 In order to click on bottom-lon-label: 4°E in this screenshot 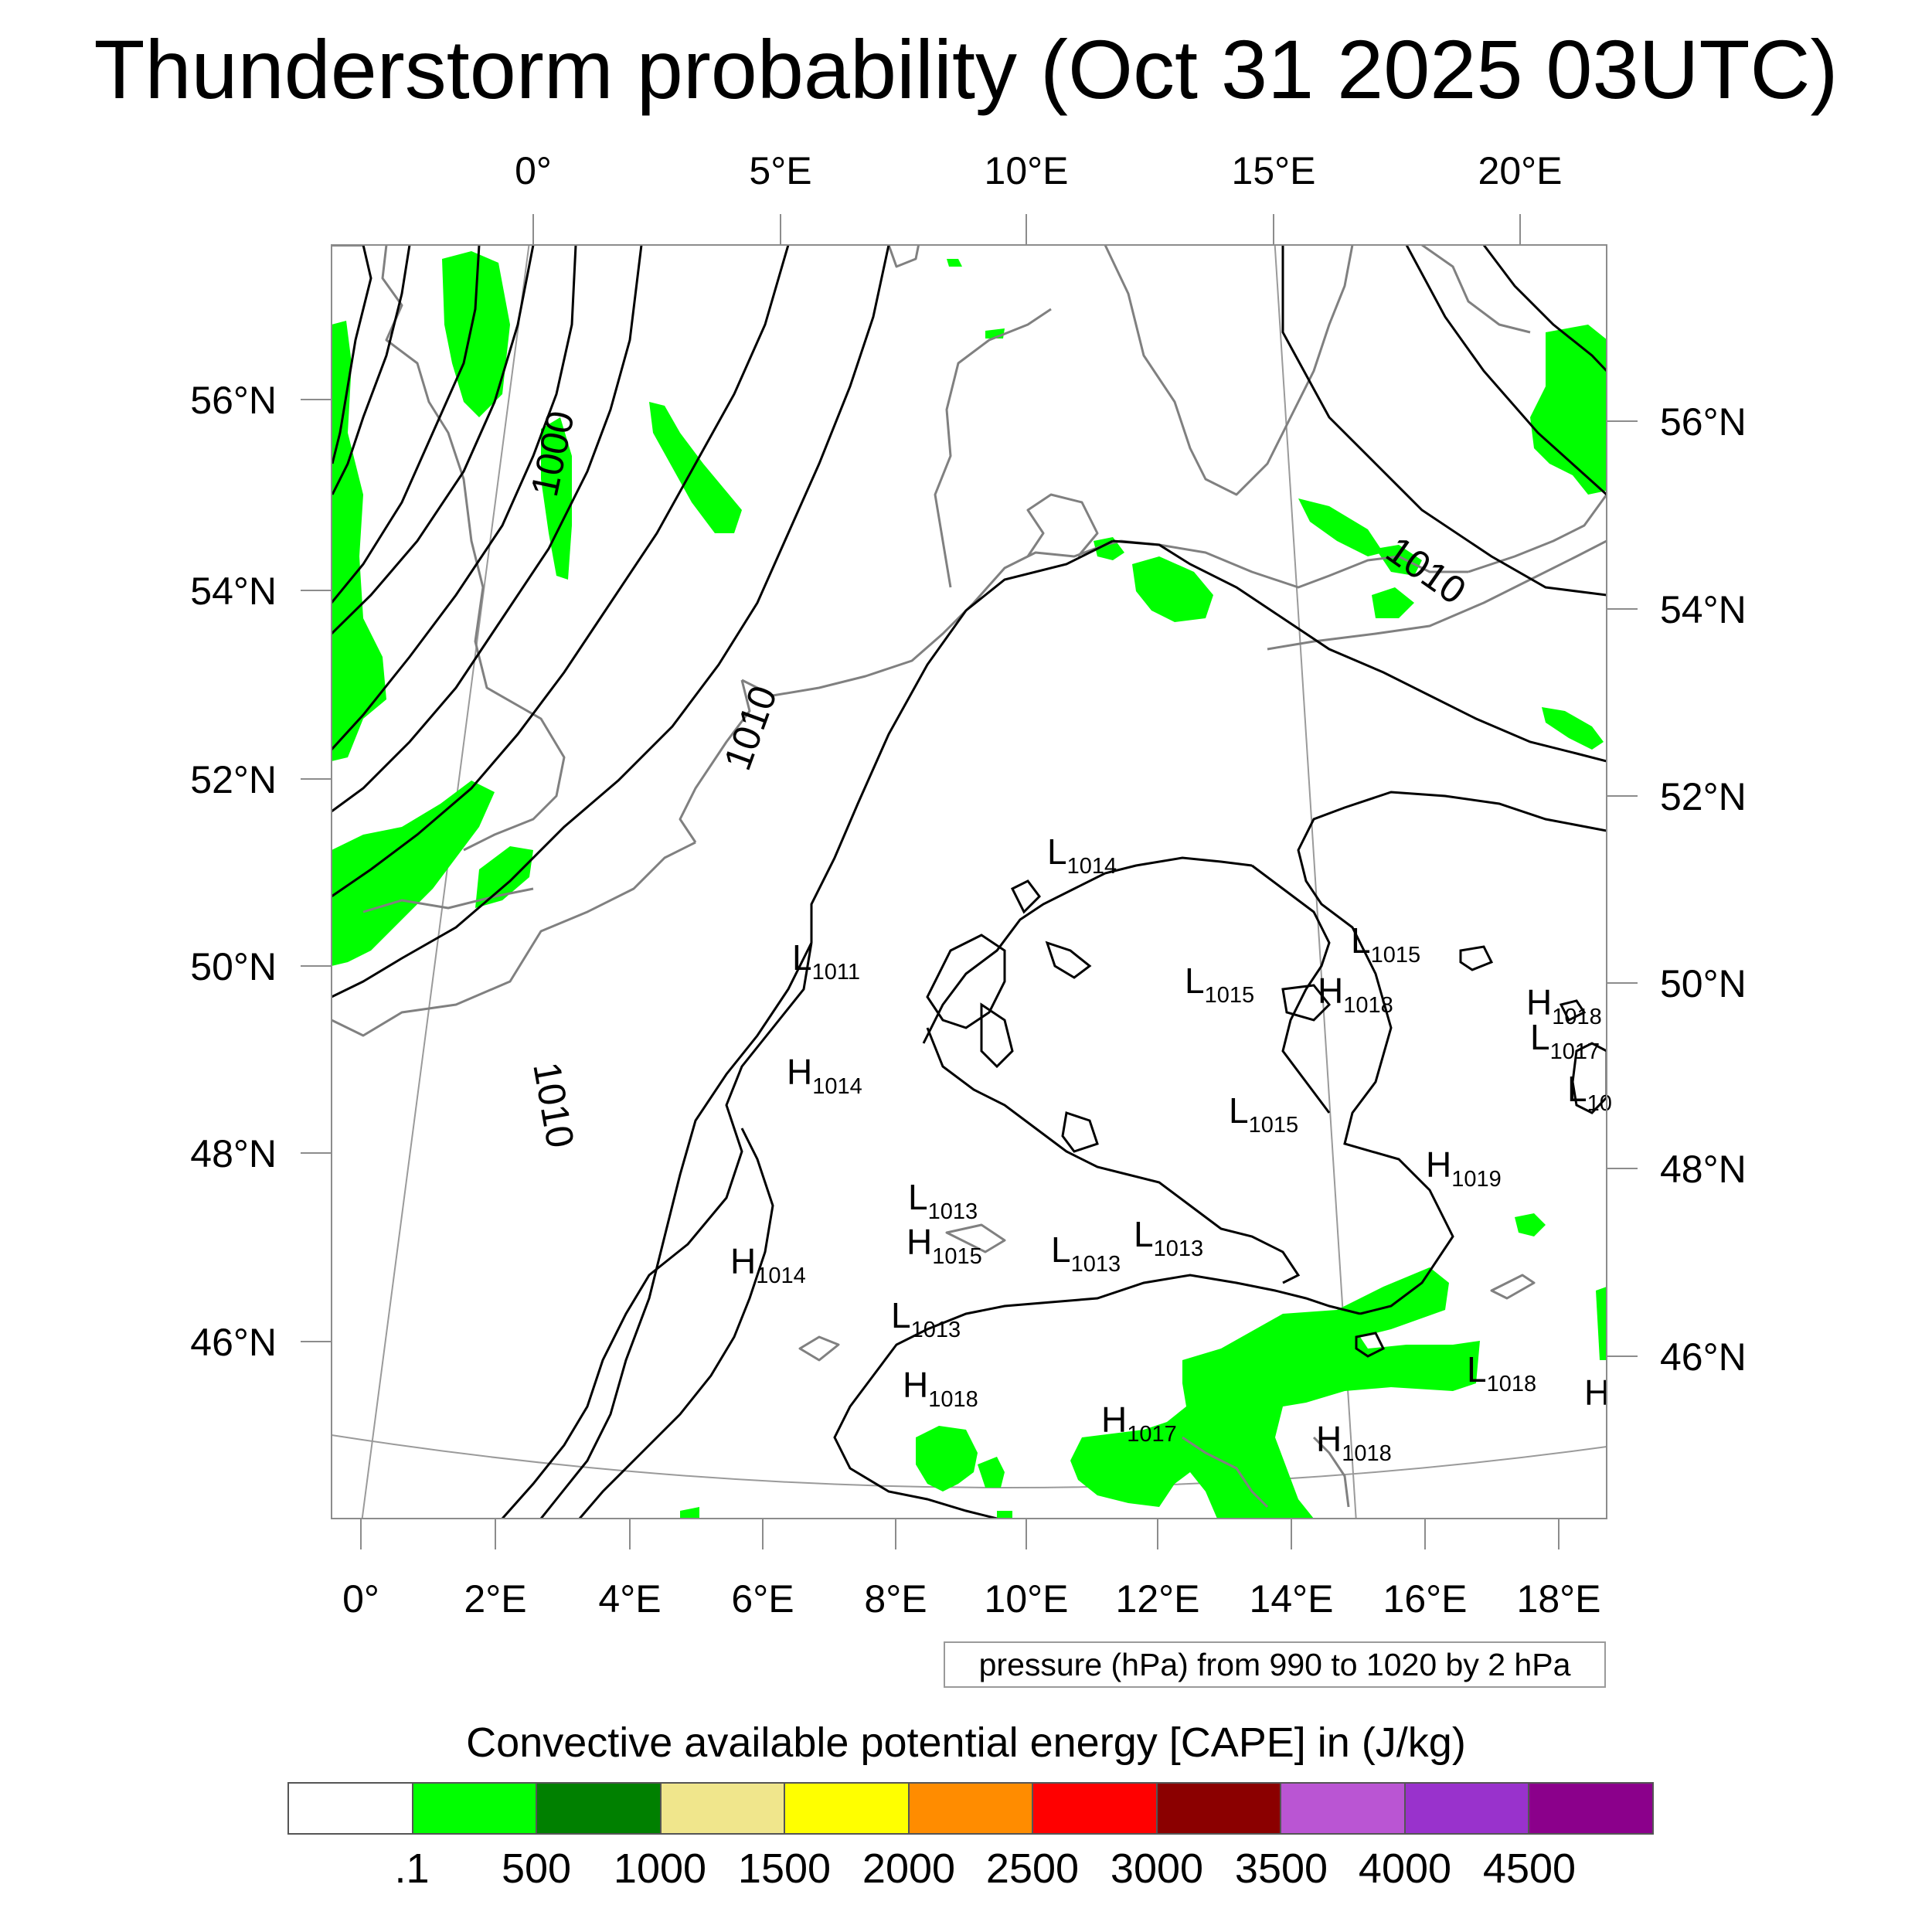, I will do `click(629, 1599)`.